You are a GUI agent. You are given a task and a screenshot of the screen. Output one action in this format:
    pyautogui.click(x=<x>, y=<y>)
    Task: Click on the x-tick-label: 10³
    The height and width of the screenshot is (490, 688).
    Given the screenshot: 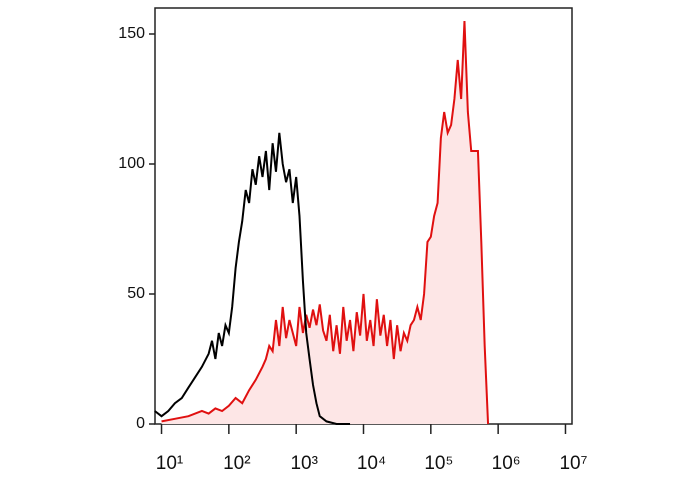 What is the action you would take?
    pyautogui.click(x=303, y=463)
    